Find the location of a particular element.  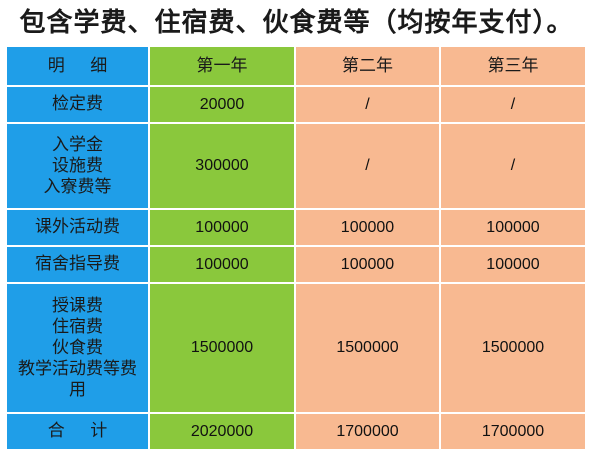

row-year2: 1500000 is located at coordinates (367, 348).